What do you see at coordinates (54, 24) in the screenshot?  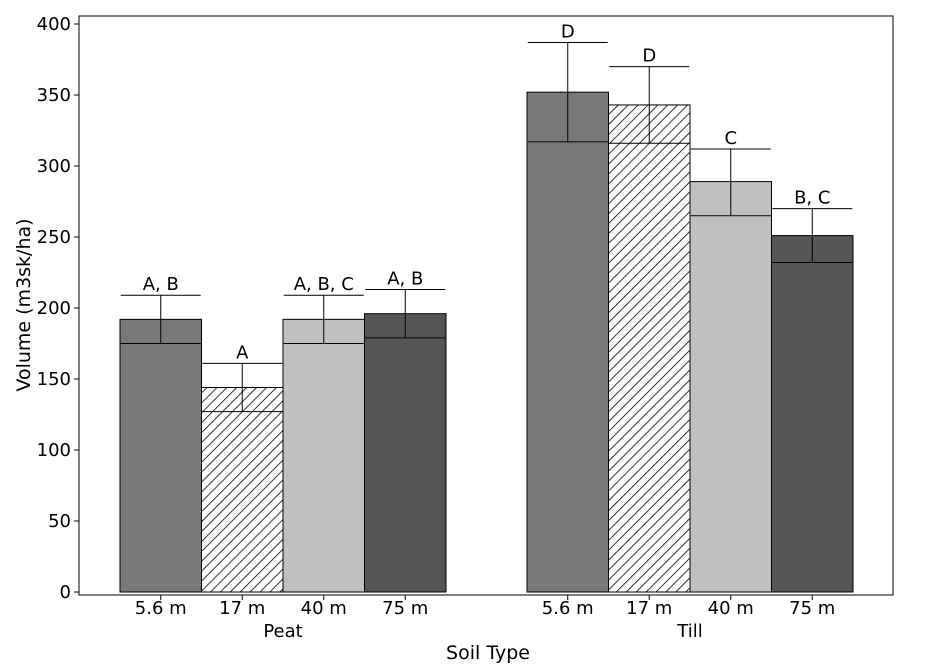 I see `y-tick-label: 400` at bounding box center [54, 24].